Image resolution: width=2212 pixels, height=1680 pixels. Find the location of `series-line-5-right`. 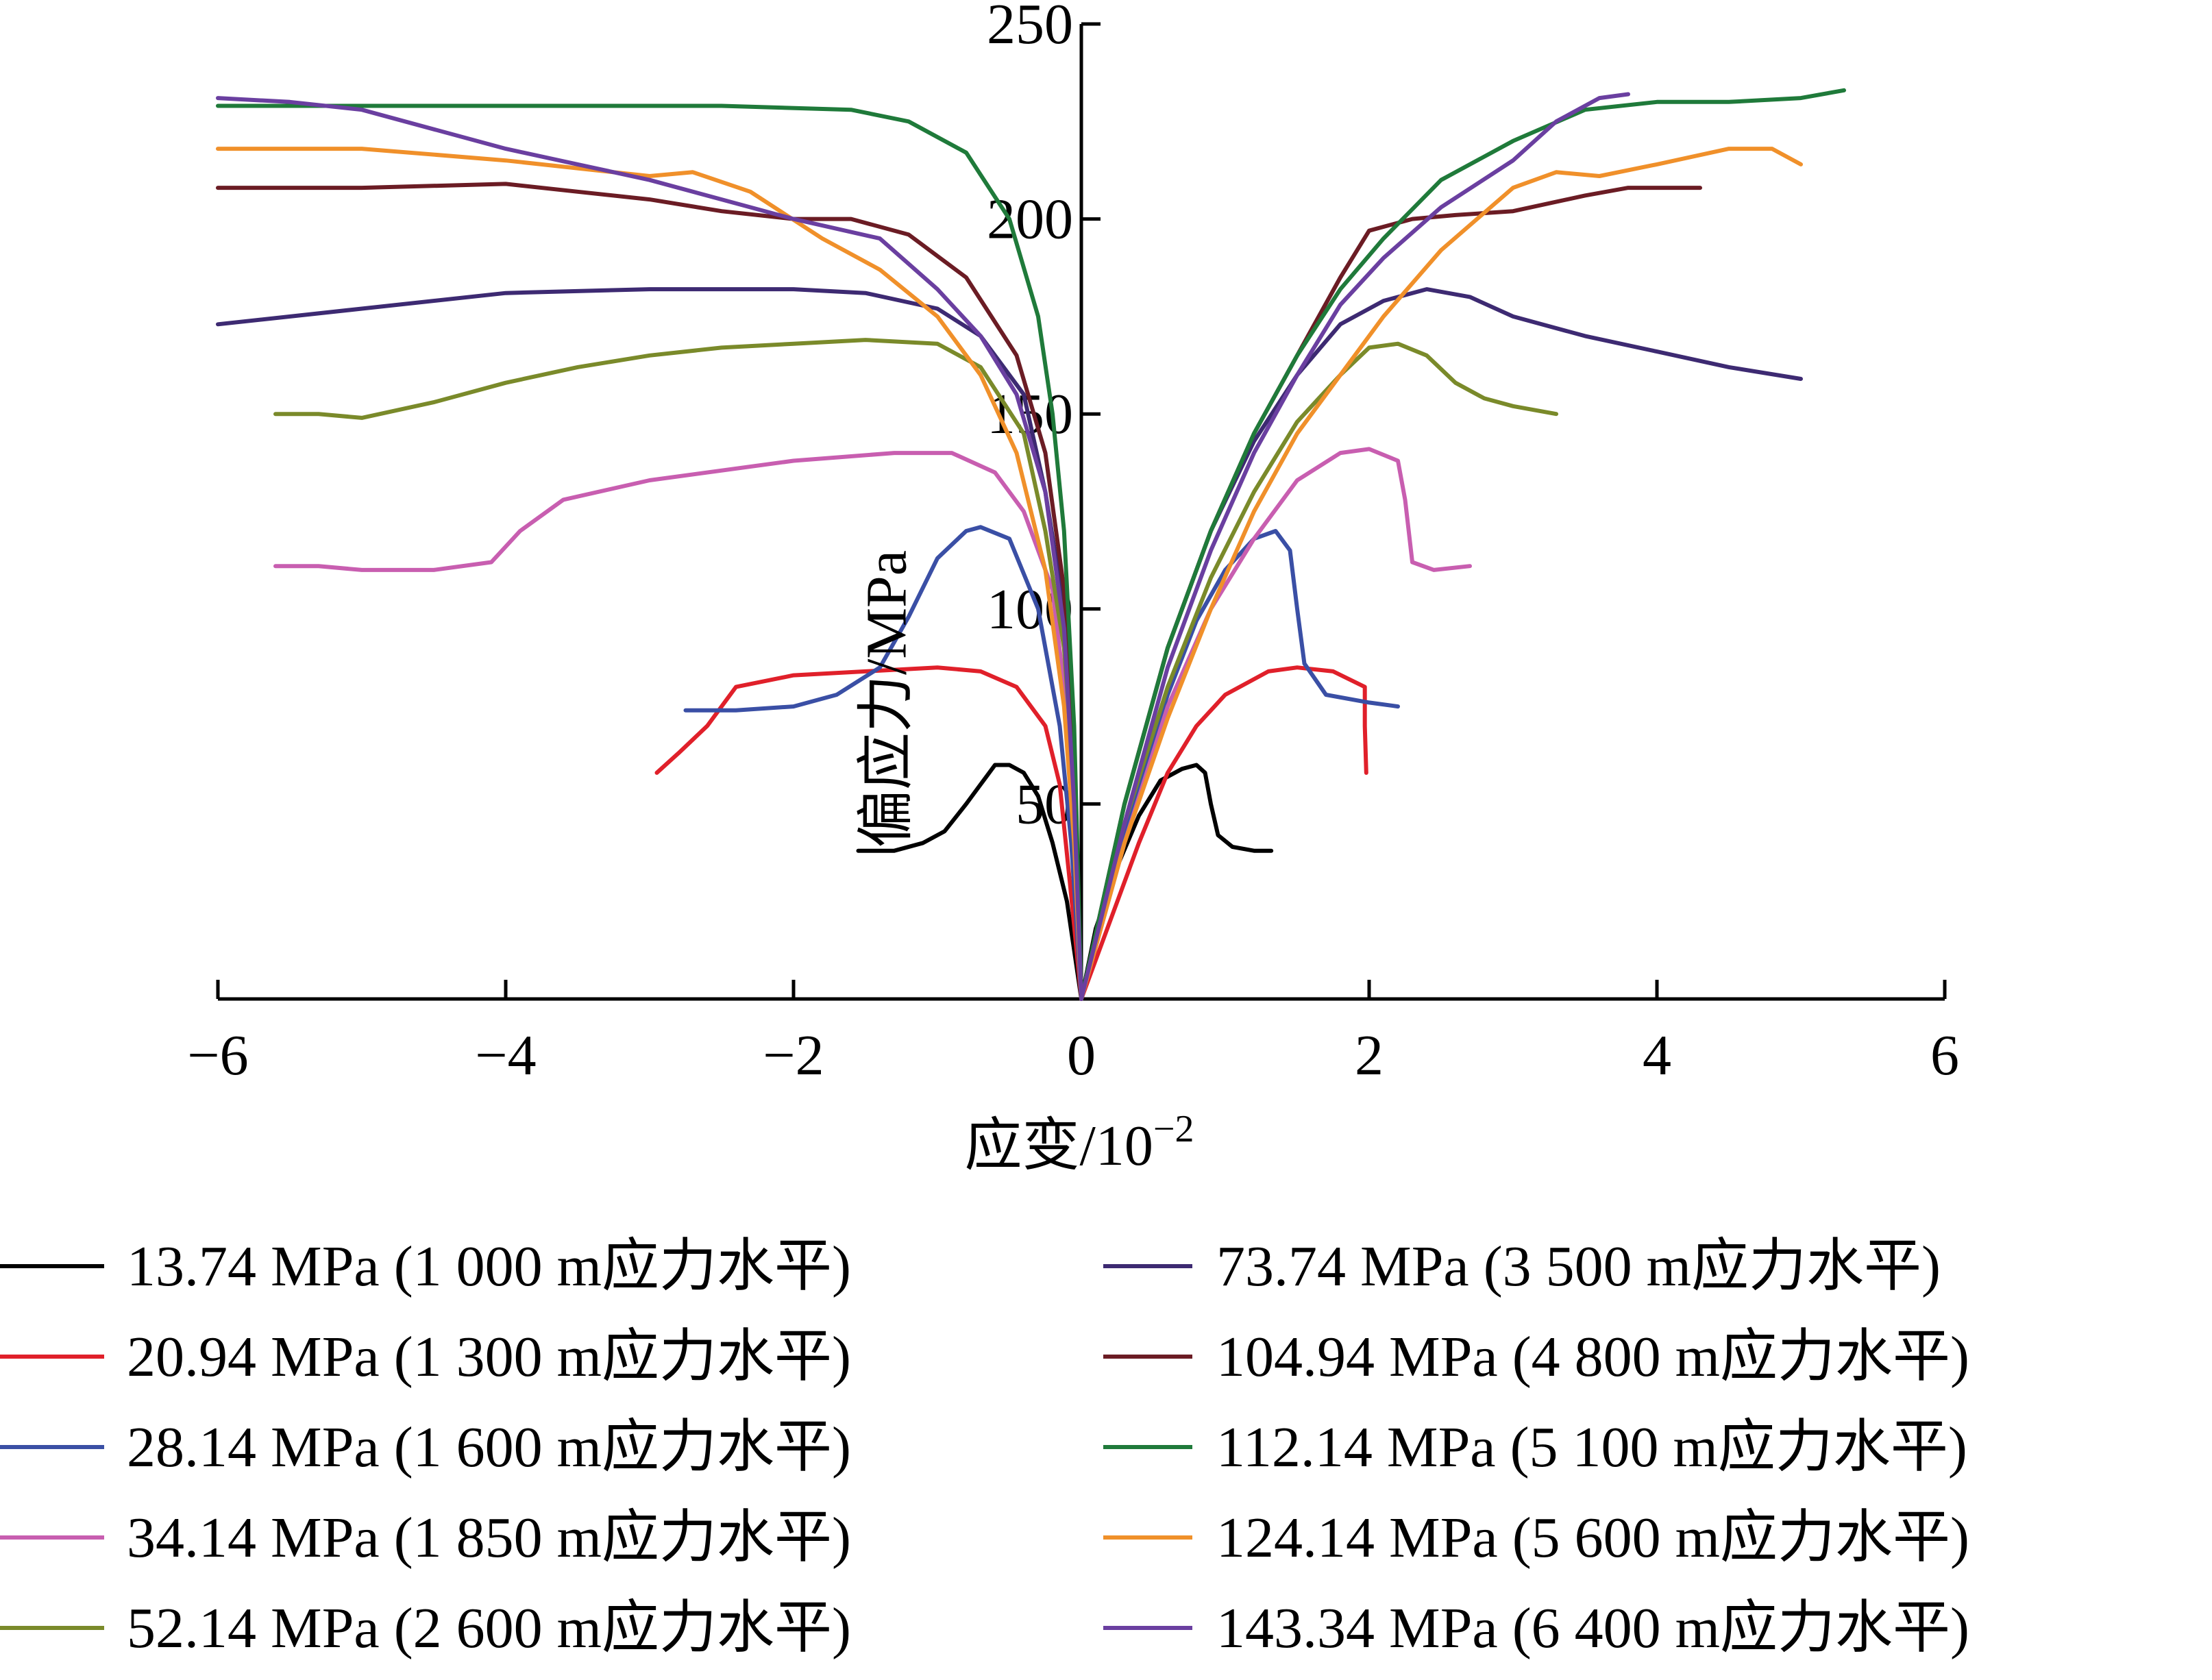

series-line-5-right is located at coordinates (1318, 671).